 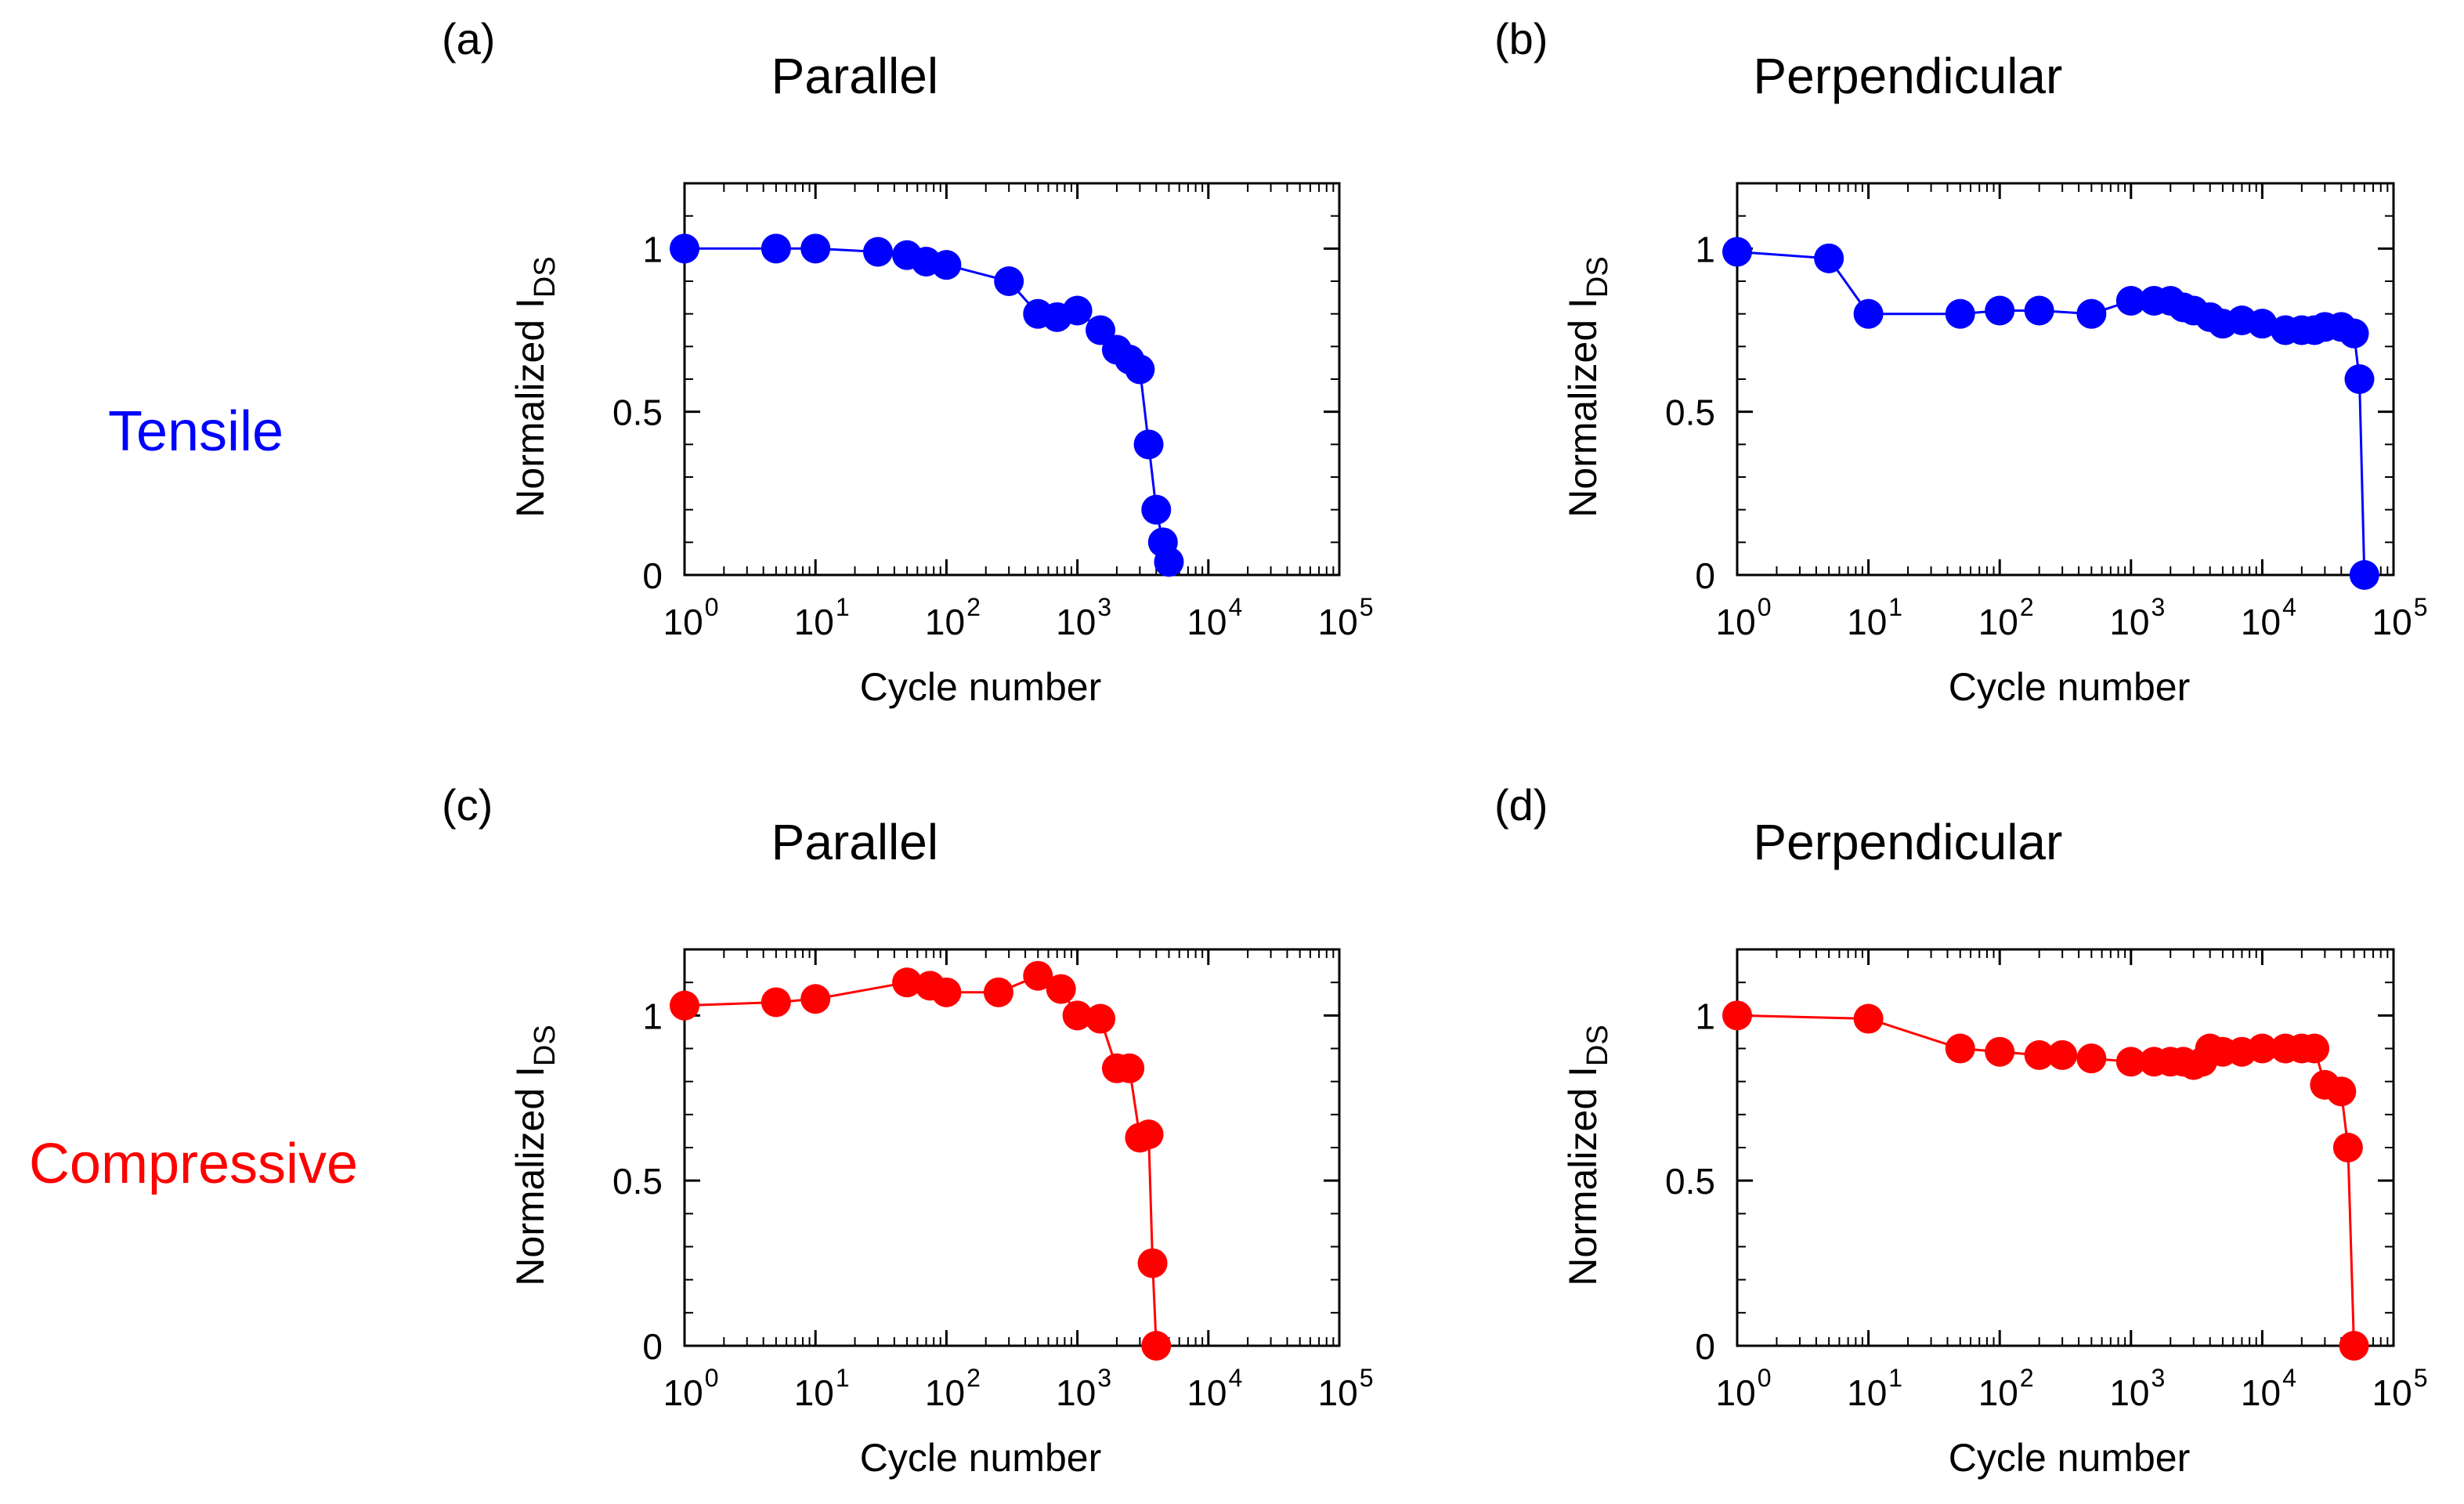 What do you see at coordinates (1521, 805) in the screenshot?
I see `panel-label: (d)` at bounding box center [1521, 805].